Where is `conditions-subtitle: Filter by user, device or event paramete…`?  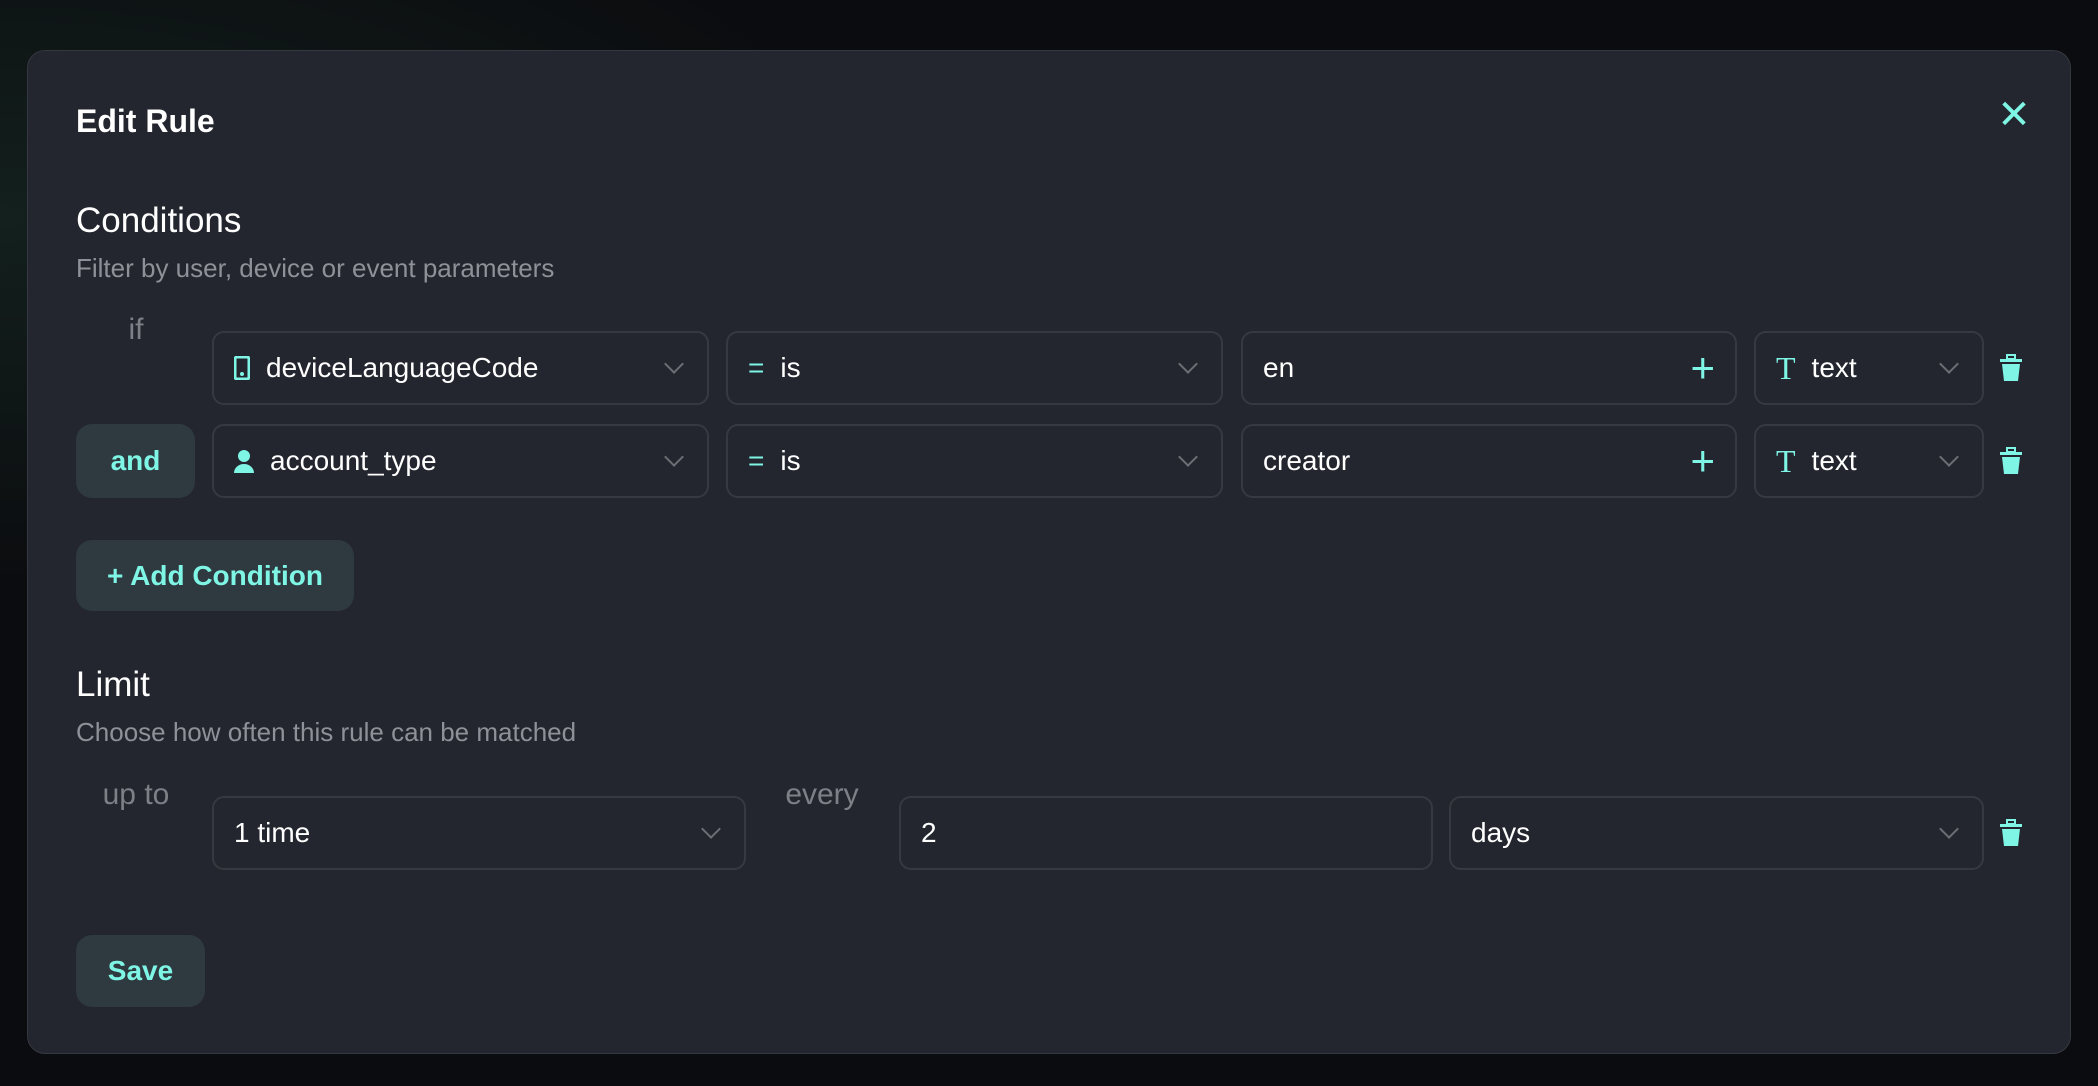 conditions-subtitle: Filter by user, device or event paramete… is located at coordinates (315, 268).